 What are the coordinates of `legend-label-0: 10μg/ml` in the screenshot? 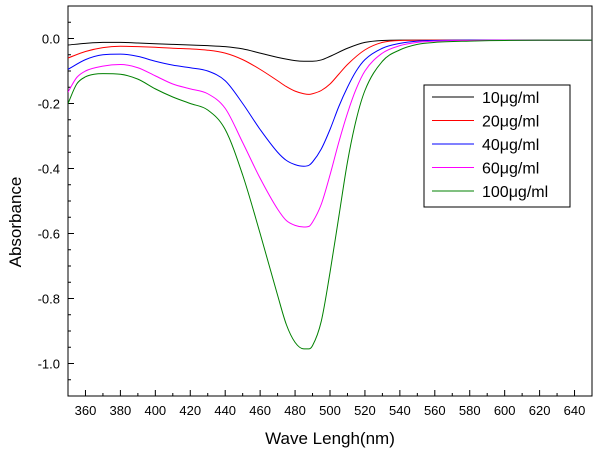 It's located at (510, 98).